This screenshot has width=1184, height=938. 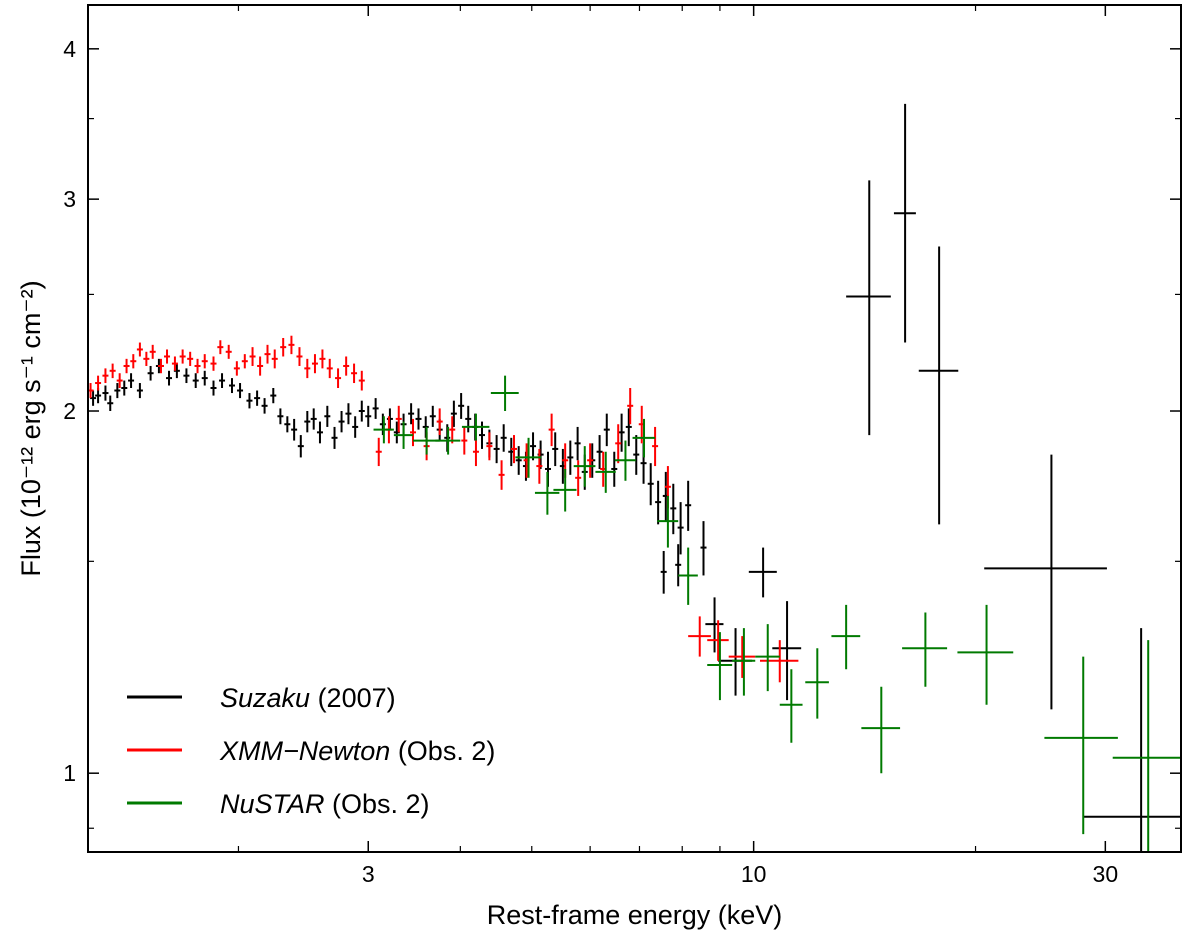 I want to click on y-tick-label: 2, so click(x=69, y=411).